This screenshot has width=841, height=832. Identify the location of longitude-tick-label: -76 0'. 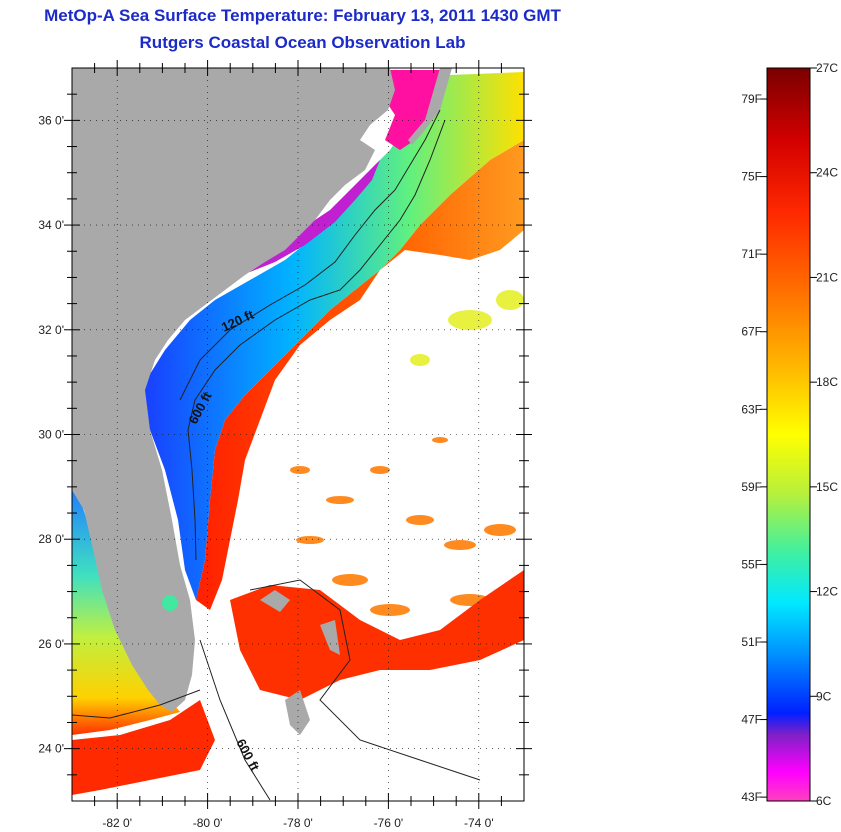
(389, 823).